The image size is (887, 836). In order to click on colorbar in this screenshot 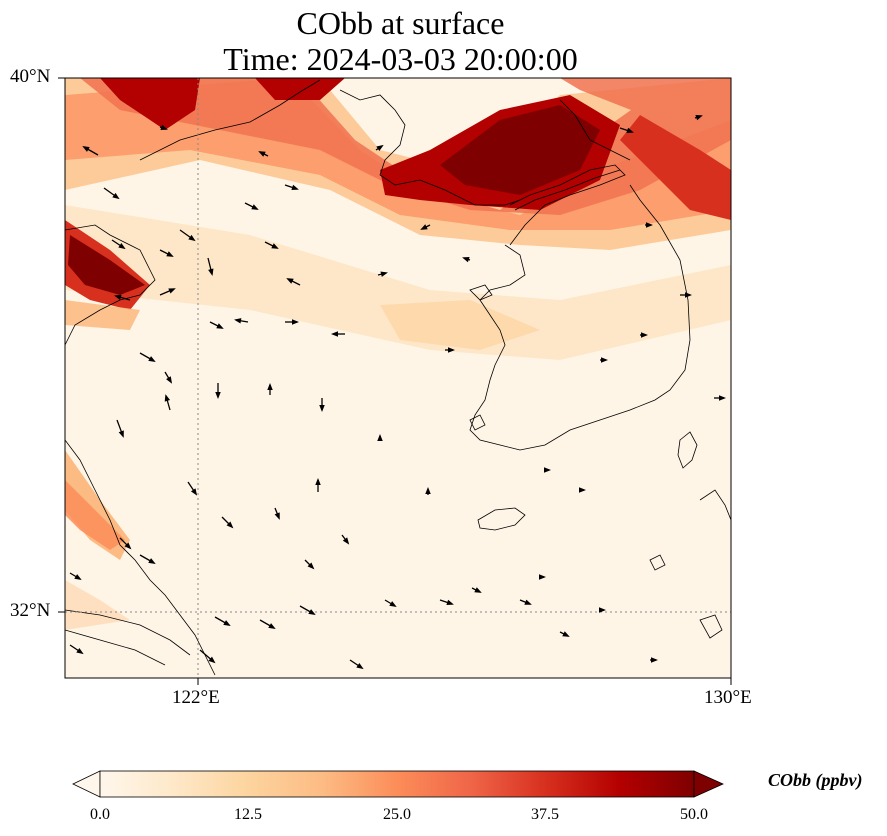, I will do `click(398, 784)`.